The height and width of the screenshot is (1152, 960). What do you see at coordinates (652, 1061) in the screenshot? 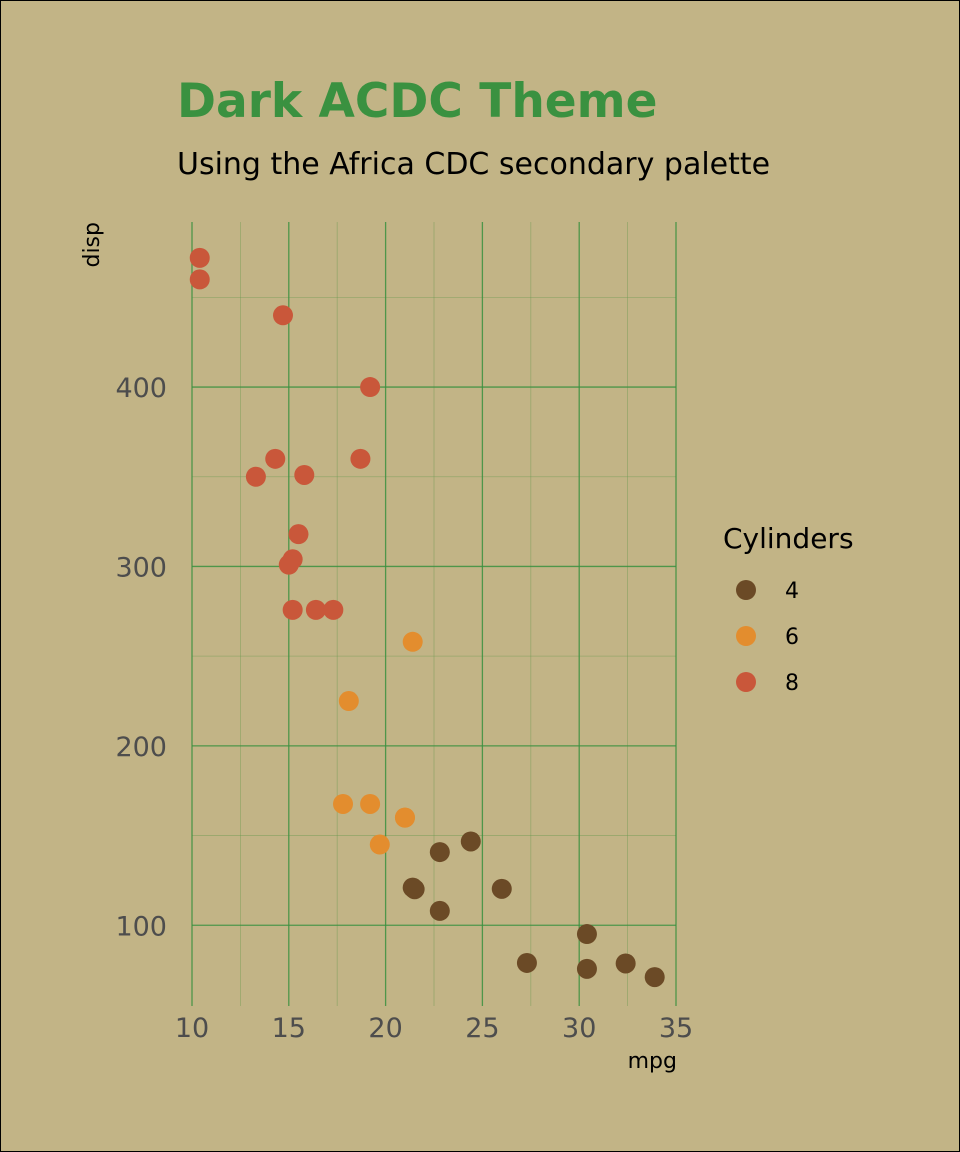
I see `x-axis-title: mpg` at bounding box center [652, 1061].